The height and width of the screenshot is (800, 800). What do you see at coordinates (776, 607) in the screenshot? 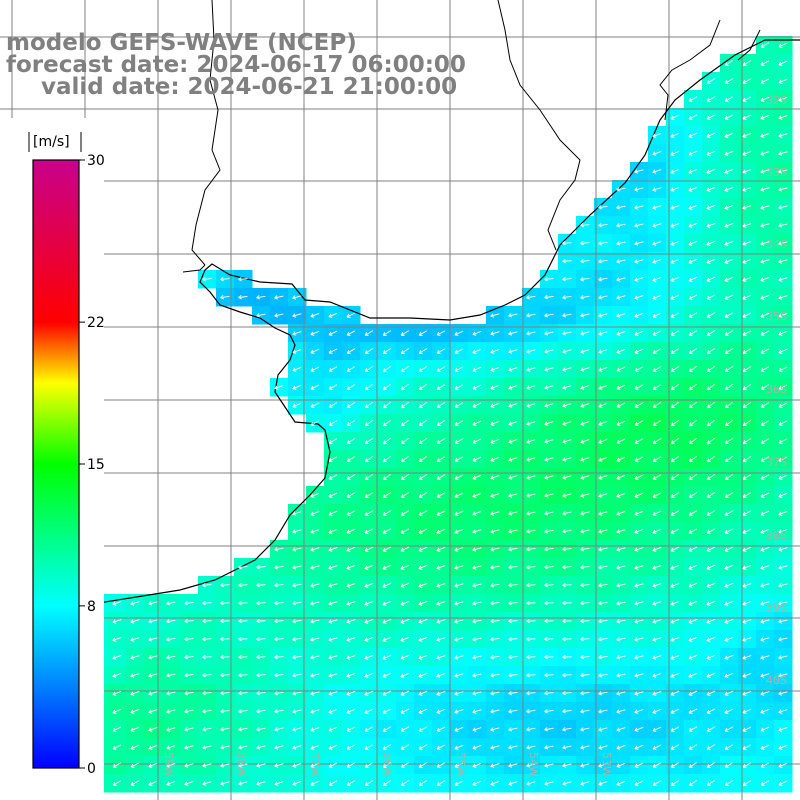
I see `lat-label: 39S` at bounding box center [776, 607].